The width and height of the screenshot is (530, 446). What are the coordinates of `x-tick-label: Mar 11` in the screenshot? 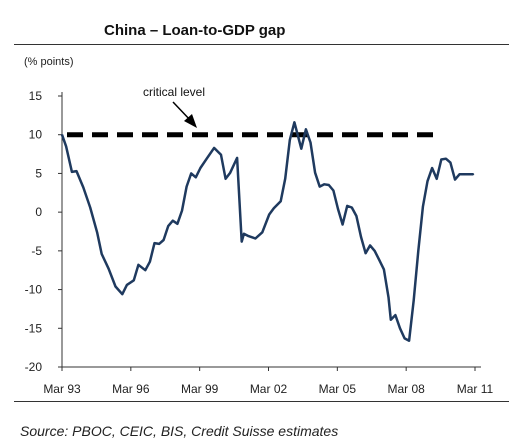 It's located at (475, 389).